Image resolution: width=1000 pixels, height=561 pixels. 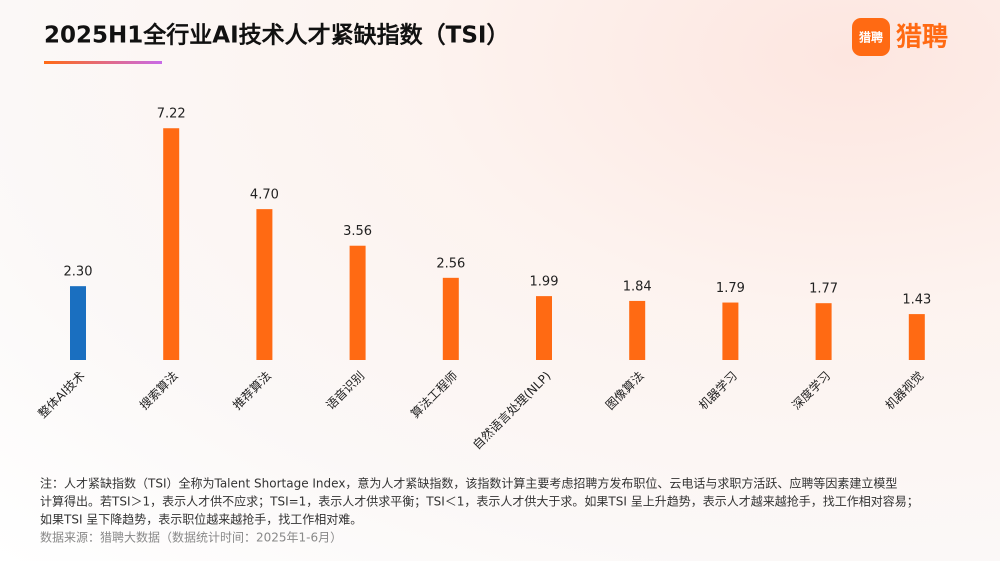 I want to click on x-tick-label: 深度学习, so click(x=811, y=390).